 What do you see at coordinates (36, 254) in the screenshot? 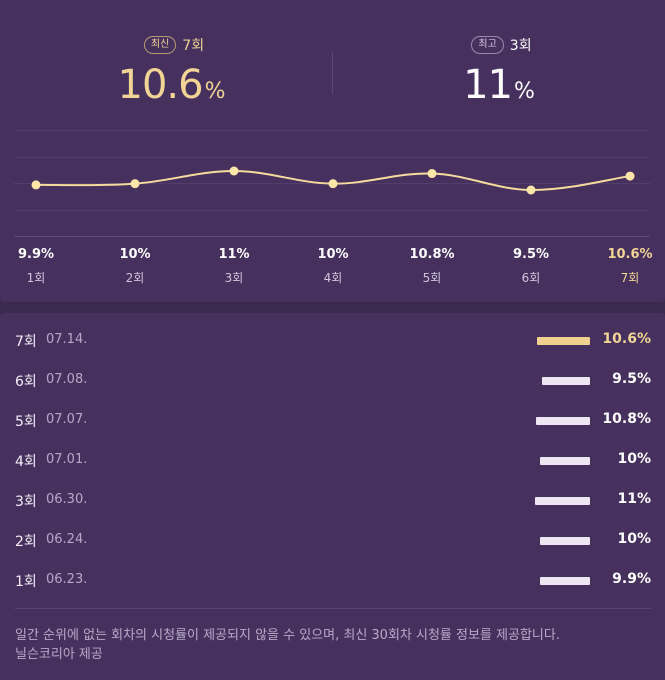
I see `point-value-label: 9.9%` at bounding box center [36, 254].